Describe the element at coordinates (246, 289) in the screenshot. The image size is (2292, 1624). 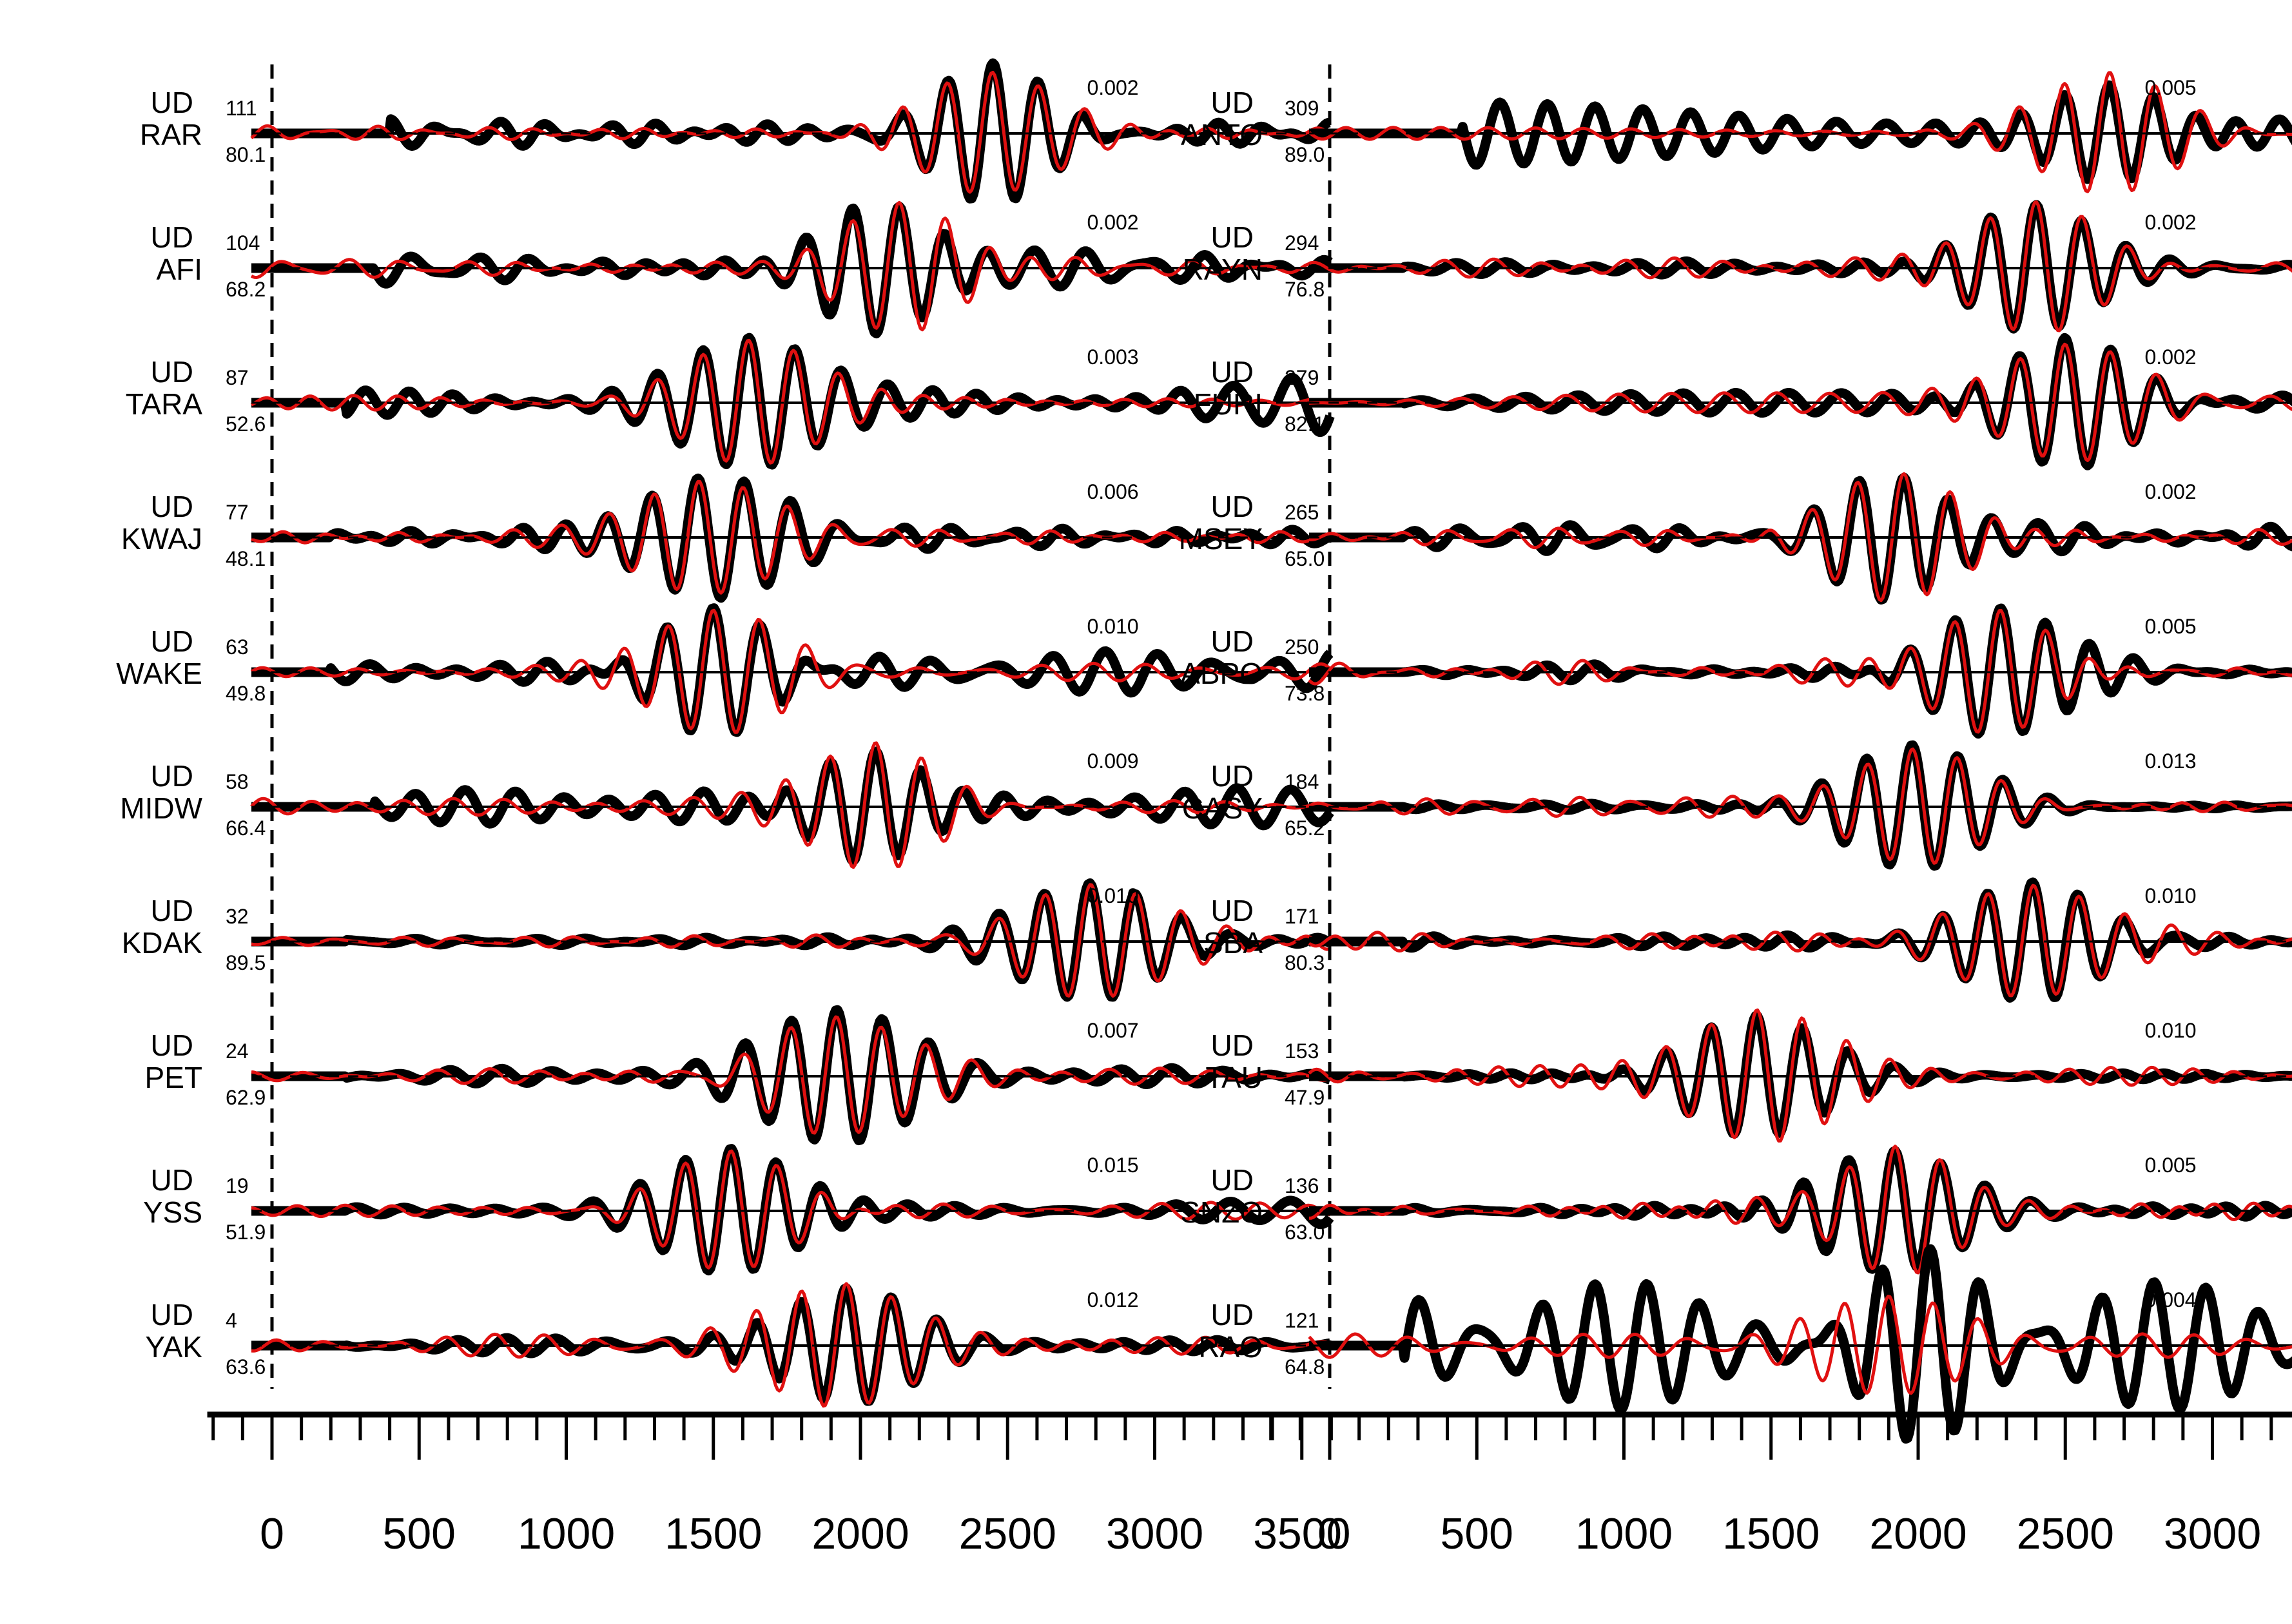
I see `distance-label: 68.2` at that location.